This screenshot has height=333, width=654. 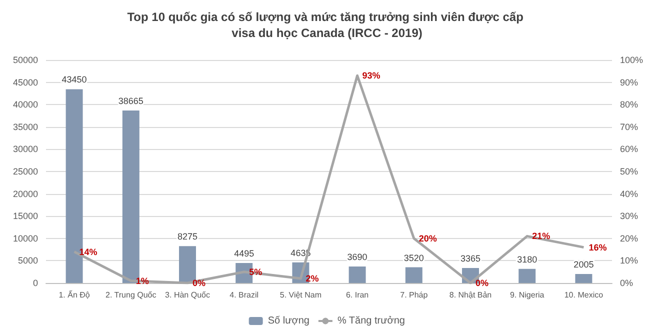 I want to click on y-tick-label: 35000, so click(x=25, y=127).